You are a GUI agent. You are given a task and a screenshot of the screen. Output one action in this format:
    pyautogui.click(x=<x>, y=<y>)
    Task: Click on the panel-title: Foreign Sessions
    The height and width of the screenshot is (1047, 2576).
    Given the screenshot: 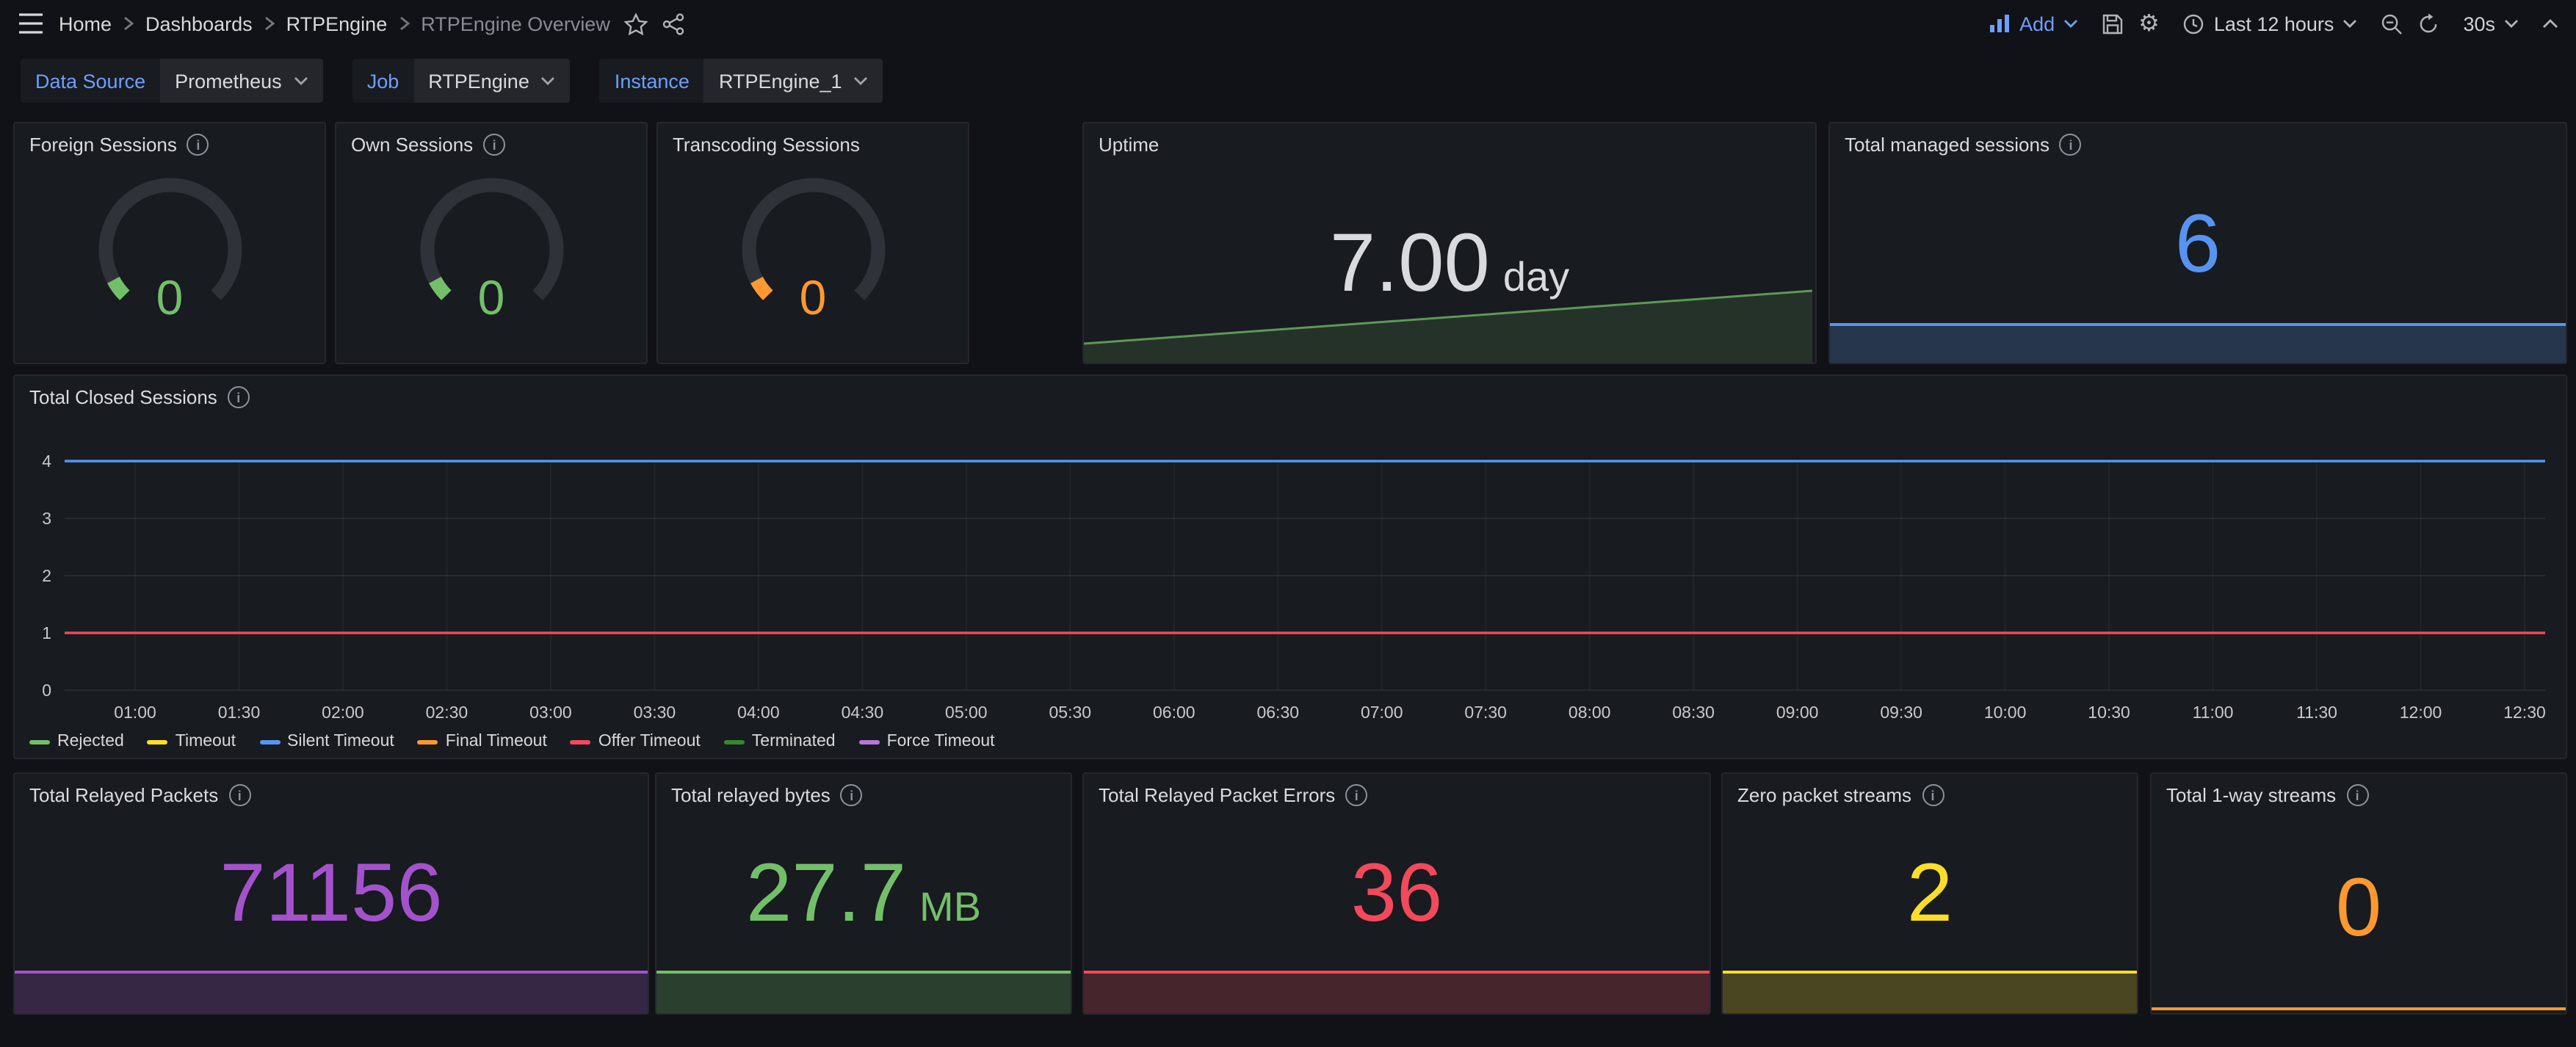 What is the action you would take?
    pyautogui.click(x=103, y=145)
    